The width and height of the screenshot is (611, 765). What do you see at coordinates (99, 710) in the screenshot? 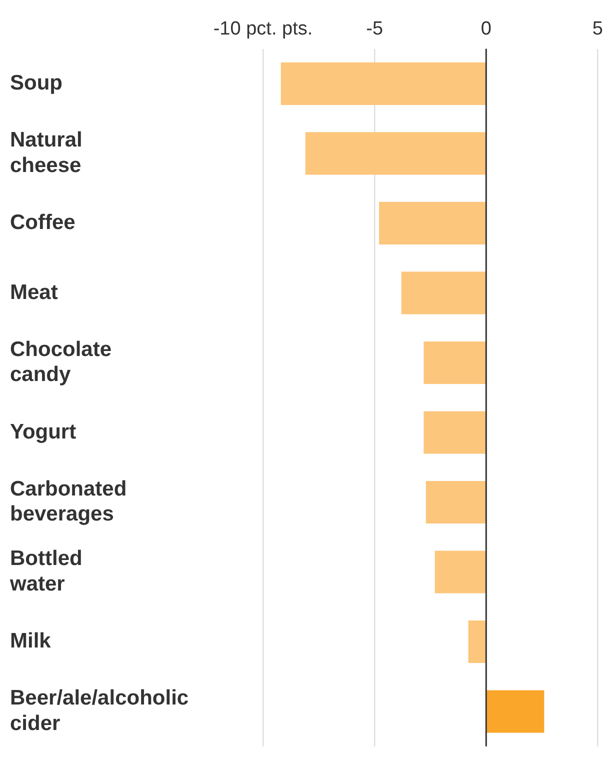
I see `y-tick-label: Beer/ale/alcoholic cider` at bounding box center [99, 710].